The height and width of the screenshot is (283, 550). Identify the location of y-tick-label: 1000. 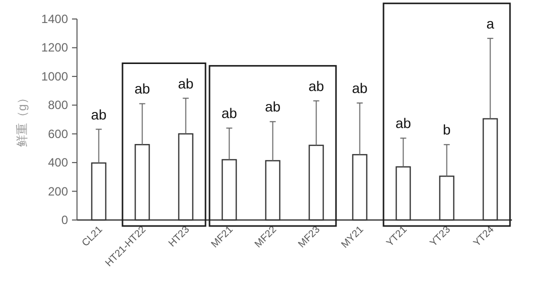
(54, 76).